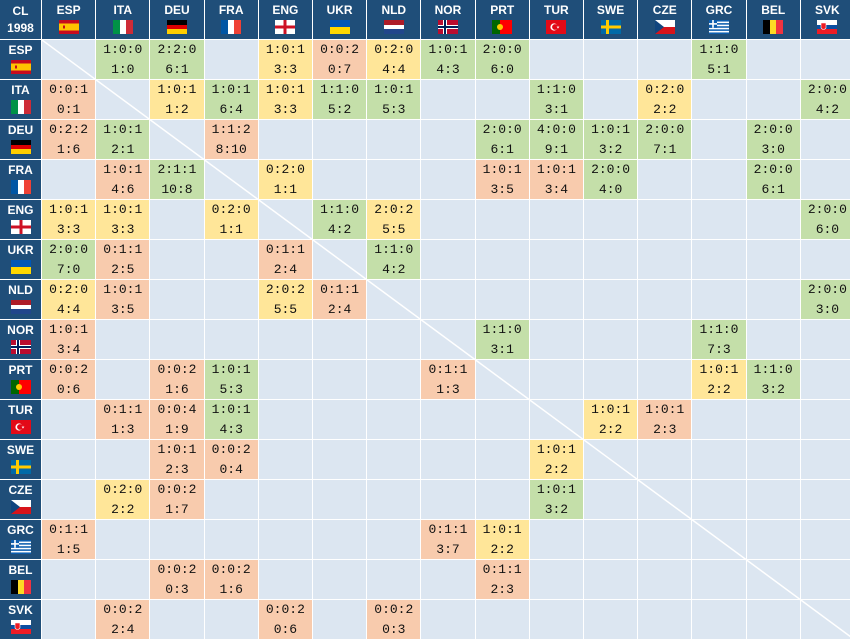  Describe the element at coordinates (231, 500) in the screenshot. I see `result-cell-cze-fra` at that location.